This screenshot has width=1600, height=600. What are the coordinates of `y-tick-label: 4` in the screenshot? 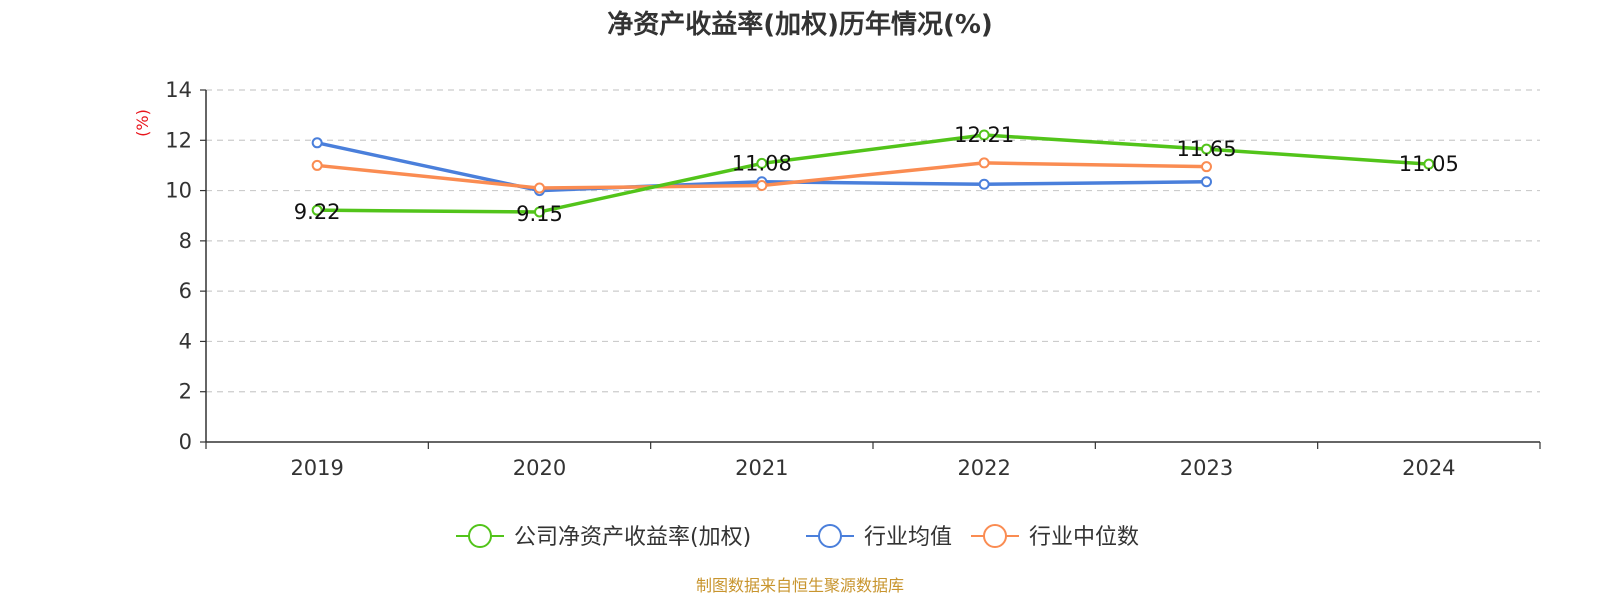 It's located at (185, 341).